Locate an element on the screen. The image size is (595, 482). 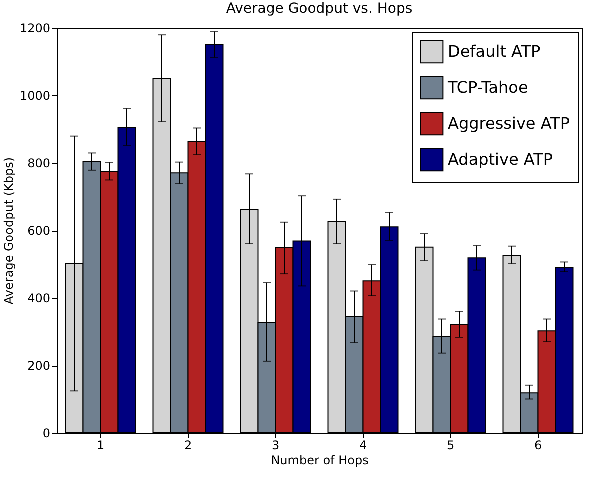
y-tick-label: 1000 is located at coordinates (35, 96).